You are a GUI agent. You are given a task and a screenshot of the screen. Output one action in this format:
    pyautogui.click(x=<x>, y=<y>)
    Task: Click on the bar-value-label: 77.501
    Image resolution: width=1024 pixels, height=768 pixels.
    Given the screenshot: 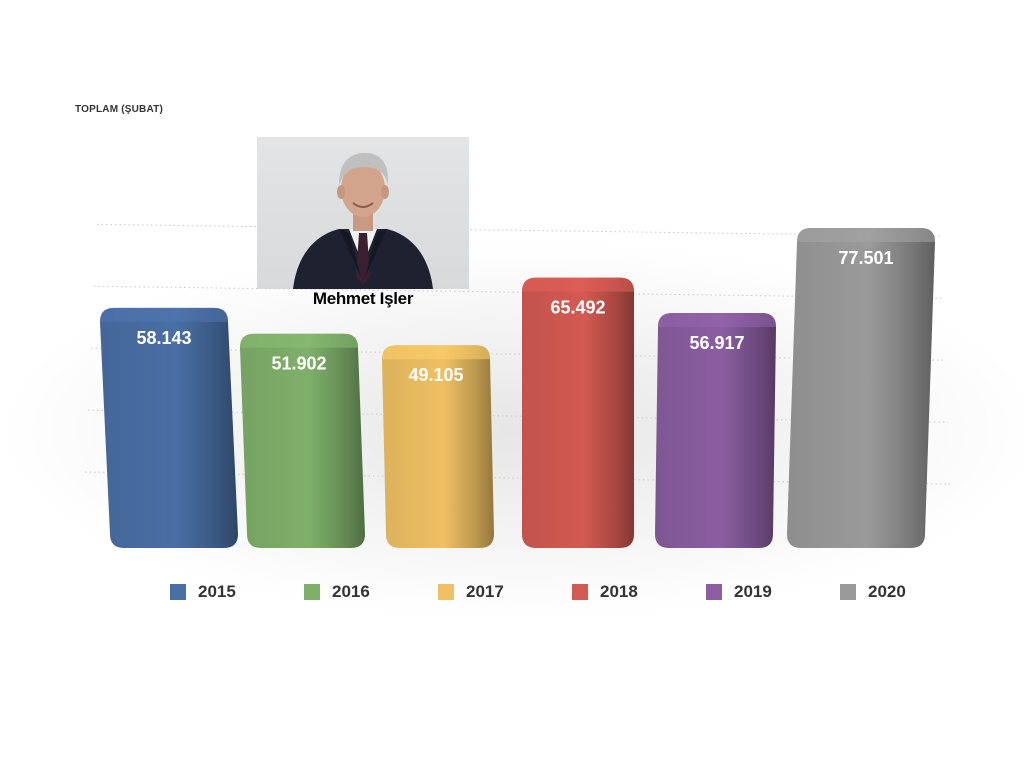 What is the action you would take?
    pyautogui.click(x=865, y=258)
    